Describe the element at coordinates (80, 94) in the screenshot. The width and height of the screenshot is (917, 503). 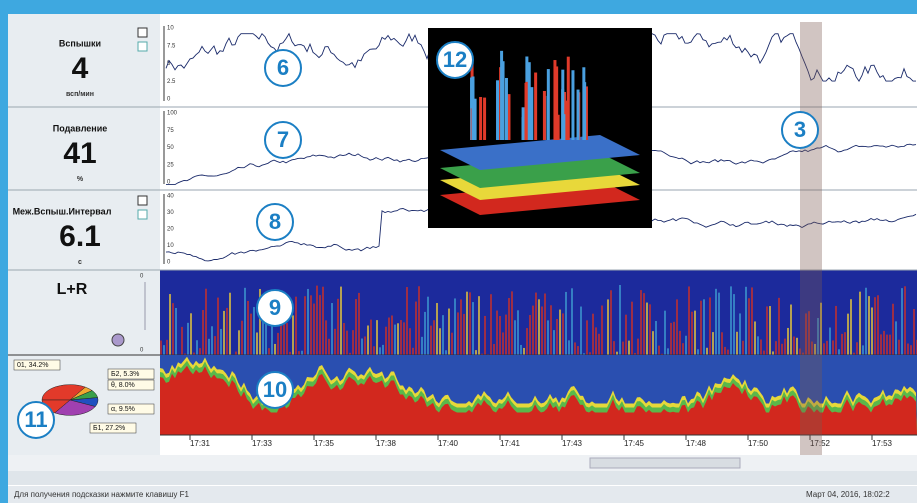
I see `panel-unit: всп/мин` at that location.